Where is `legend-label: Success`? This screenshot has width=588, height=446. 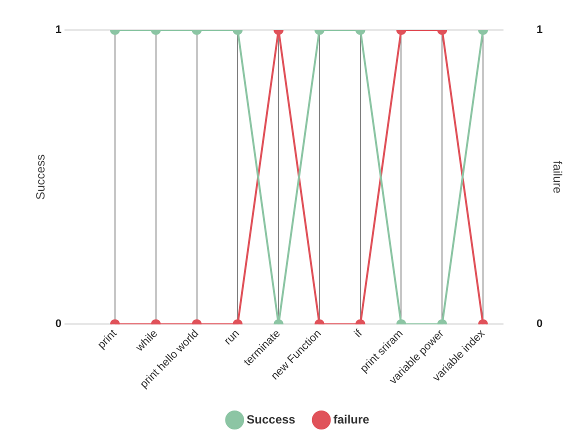
legend-label: Success is located at coordinates (271, 419).